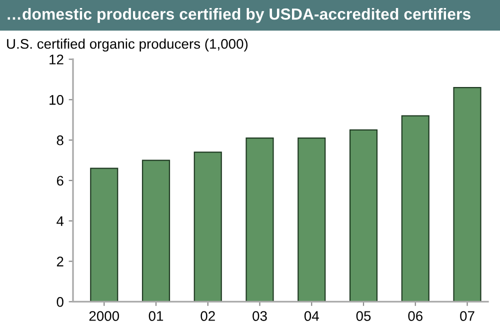  What do you see at coordinates (127, 45) in the screenshot?
I see `y-axis-title: U.S. certified organic producers (1,000)` at bounding box center [127, 45].